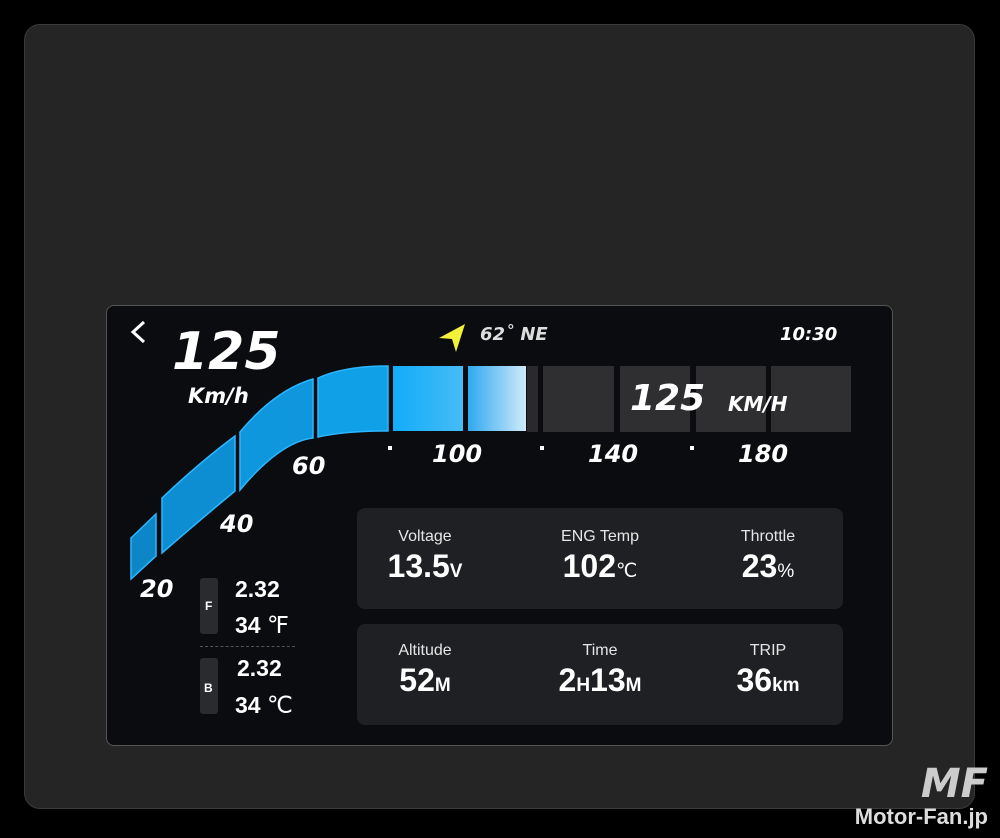 This screenshot has width=1000, height=838. I want to click on tick-40: 40, so click(237, 524).